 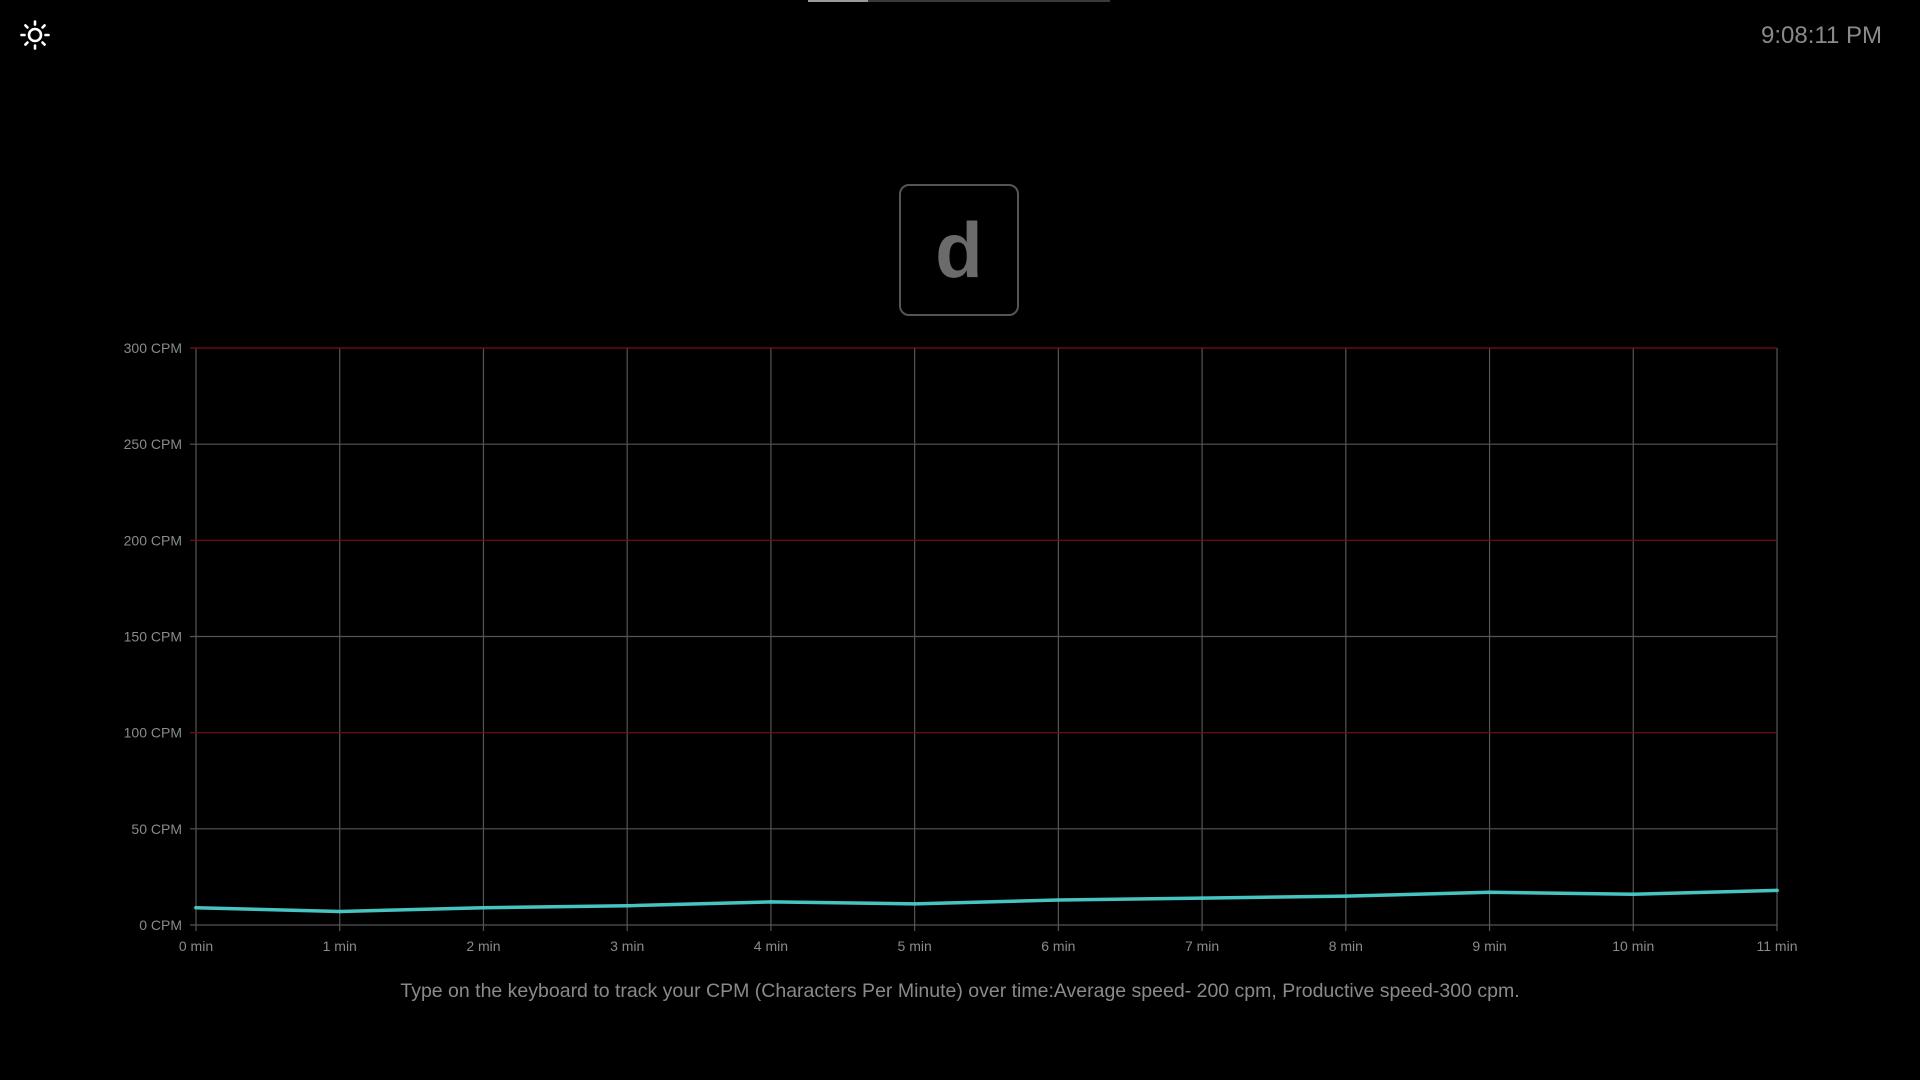 What do you see at coordinates (483, 946) in the screenshot?
I see `x-tick-label: 2 min` at bounding box center [483, 946].